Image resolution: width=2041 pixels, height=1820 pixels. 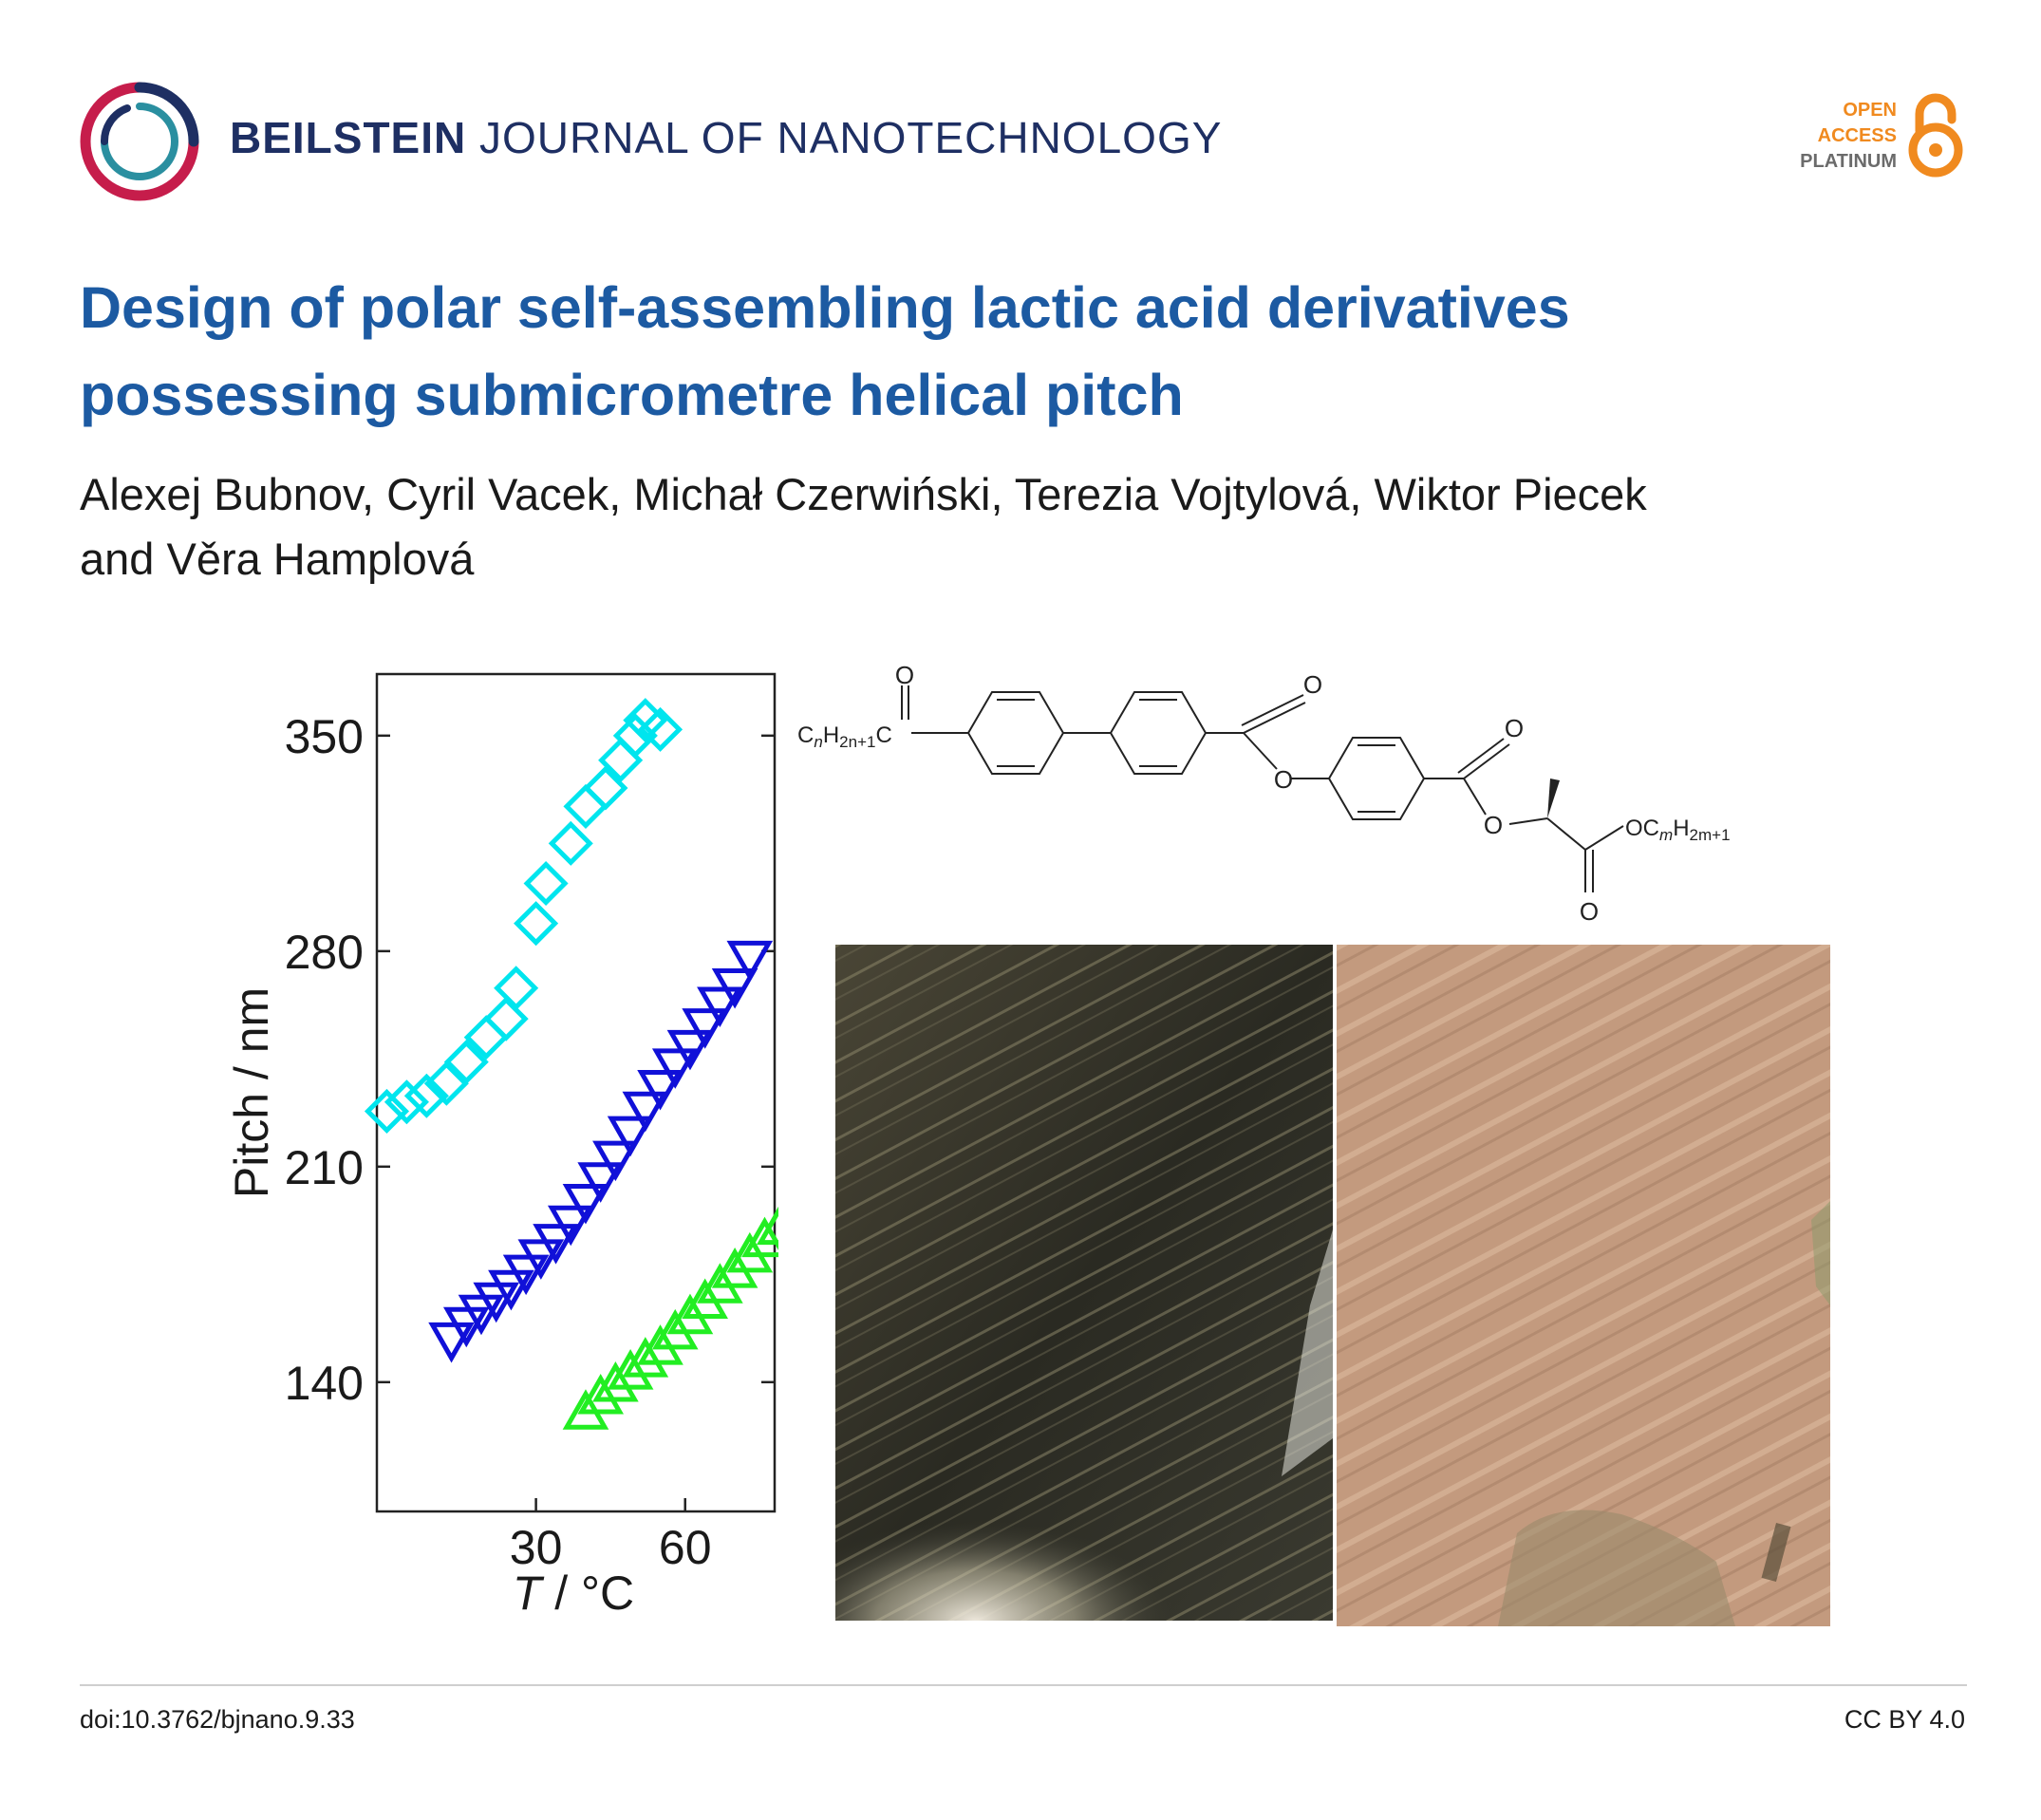 What do you see at coordinates (1024, 1685) in the screenshot?
I see `footer-divider` at bounding box center [1024, 1685].